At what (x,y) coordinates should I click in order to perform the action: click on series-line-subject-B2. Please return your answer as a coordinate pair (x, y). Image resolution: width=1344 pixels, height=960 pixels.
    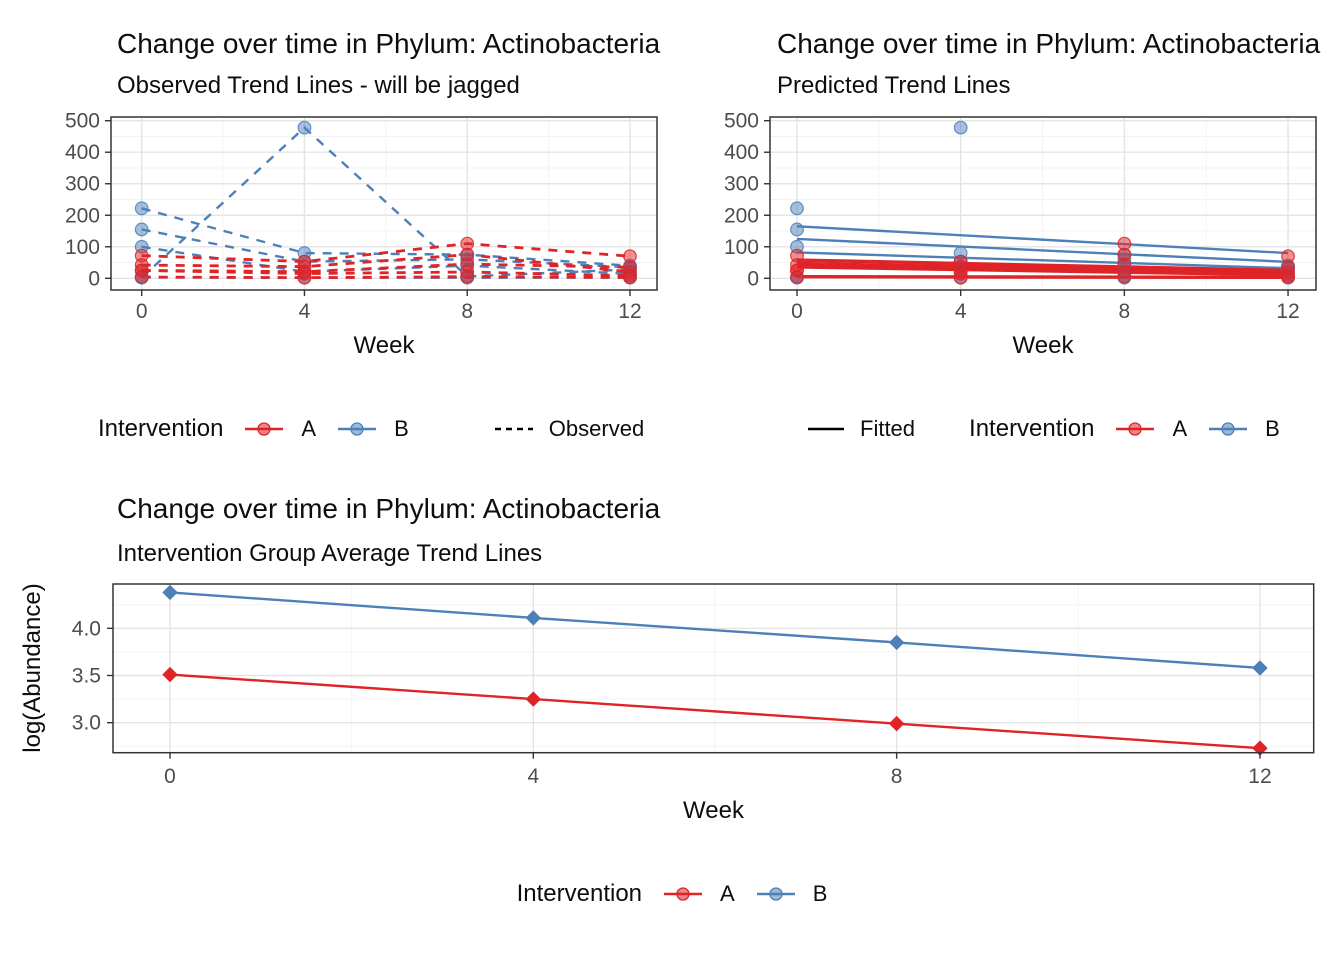
    Looking at the image, I should click on (386, 248).